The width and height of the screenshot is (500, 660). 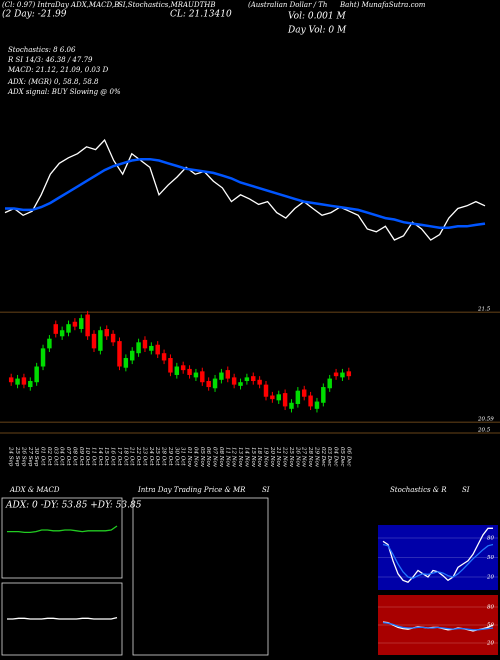 I want to click on x-tick-label: 02 Dec, so click(x=323, y=457).